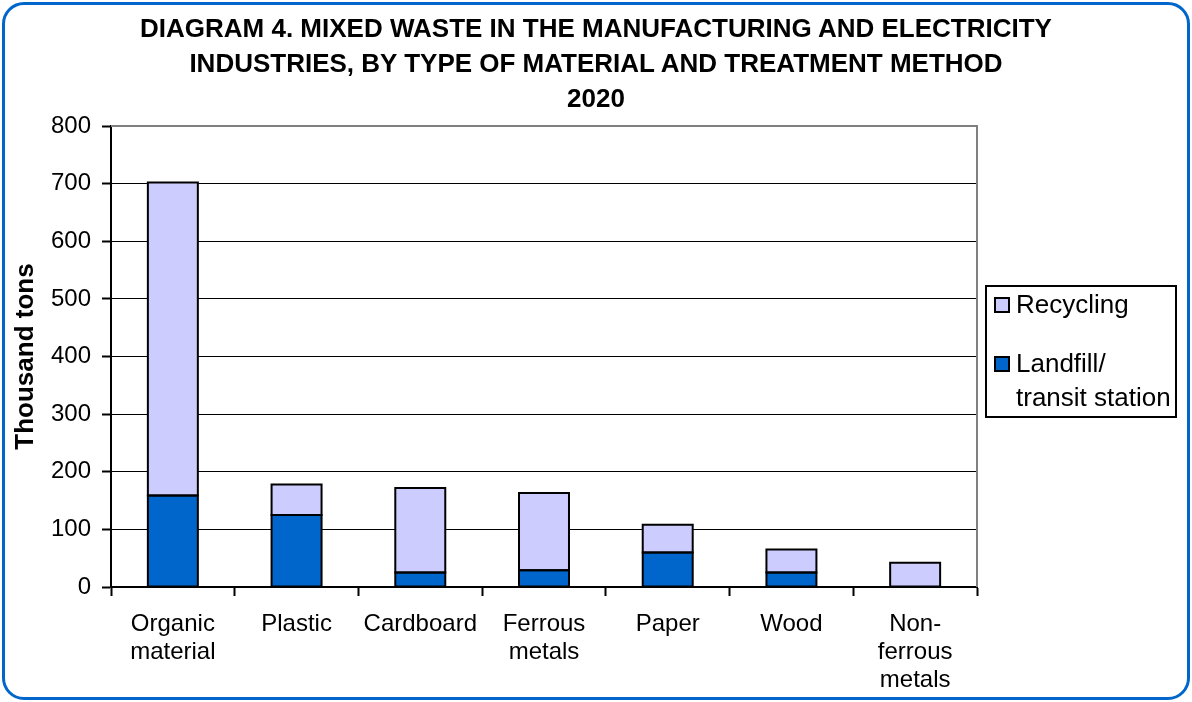  Describe the element at coordinates (296, 623) in the screenshot. I see `x-tick-label: Plastic` at that location.